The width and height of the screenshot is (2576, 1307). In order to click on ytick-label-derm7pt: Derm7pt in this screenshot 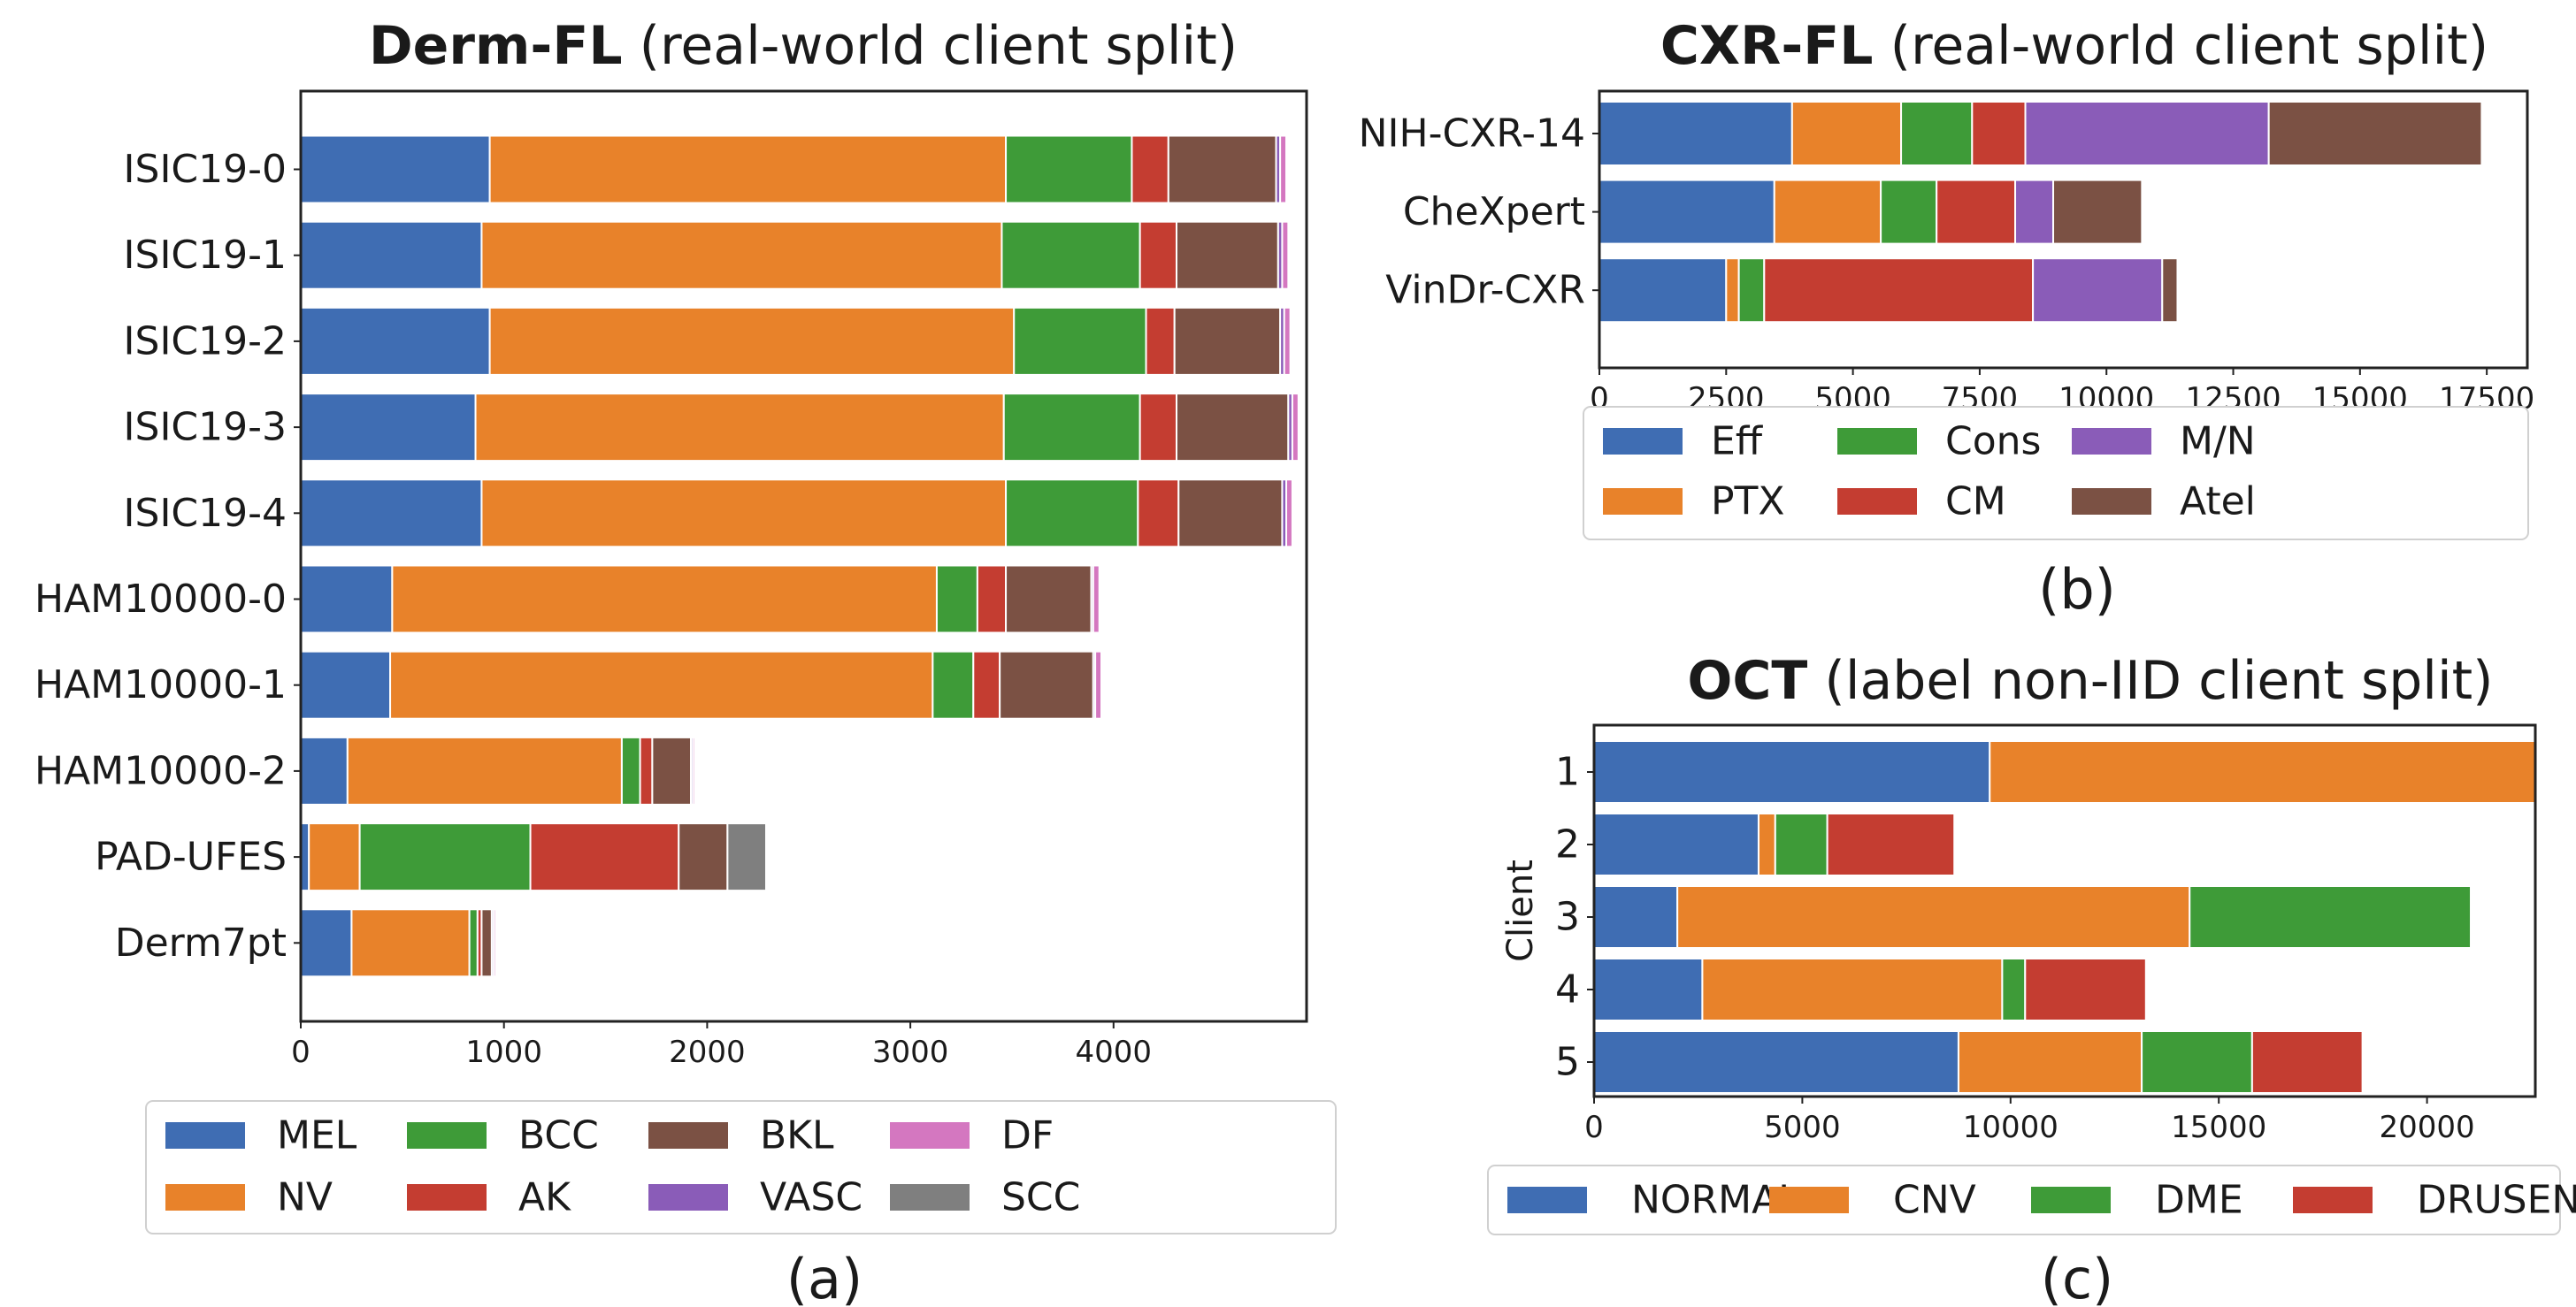, I will do `click(201, 943)`.